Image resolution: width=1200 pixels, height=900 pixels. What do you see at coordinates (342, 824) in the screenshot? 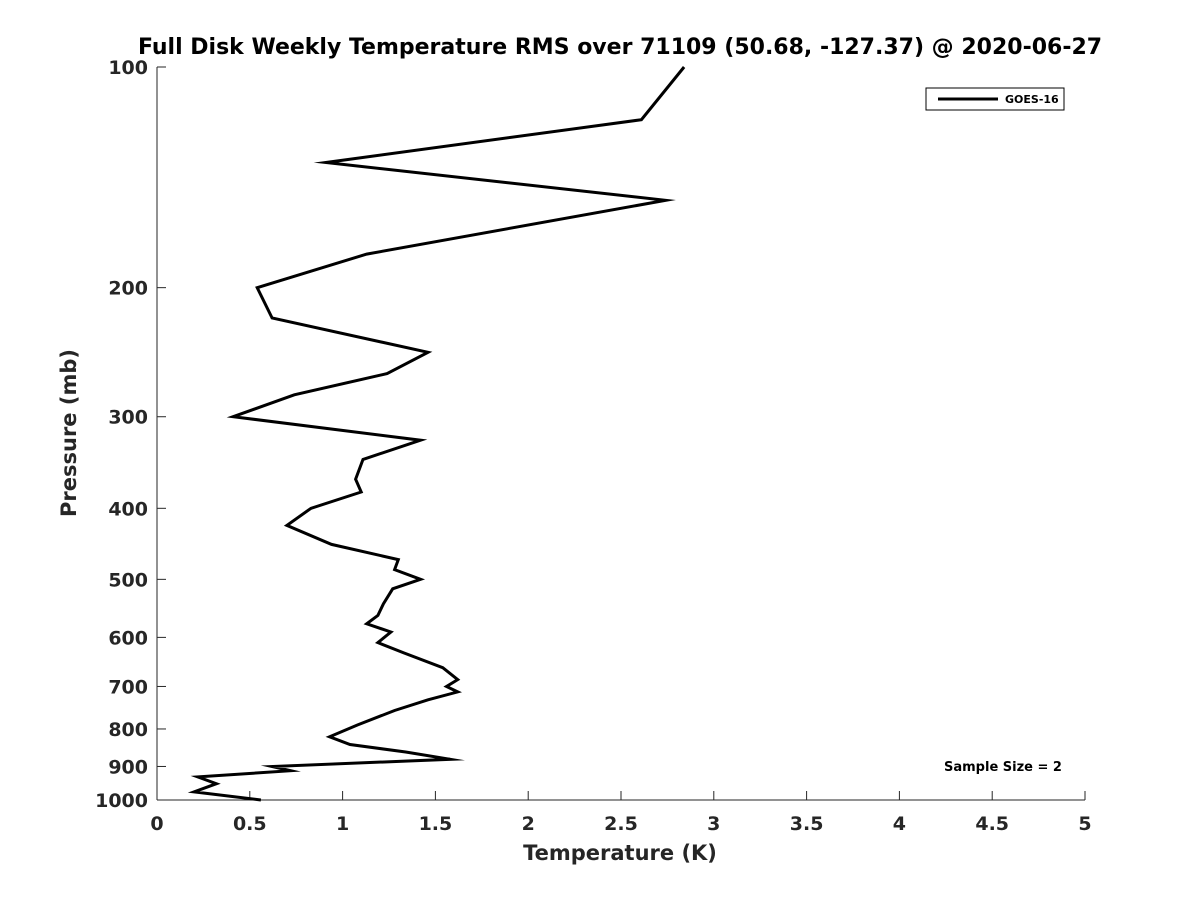
I see `x-tick-label: 1` at bounding box center [342, 824].